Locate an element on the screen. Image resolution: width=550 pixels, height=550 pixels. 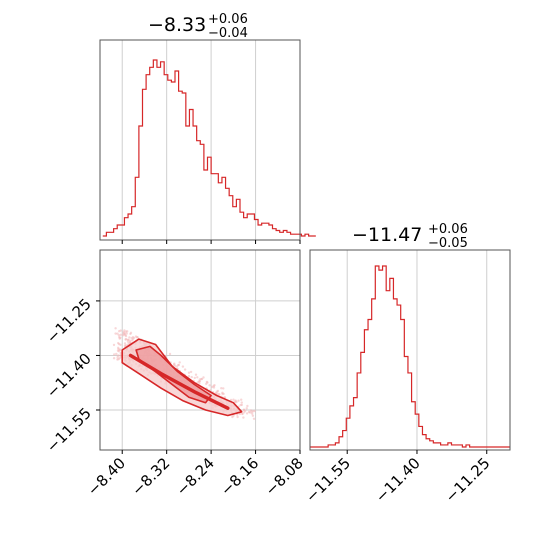
scatter-y-tick-label: −11.25 is located at coordinates (69, 321).